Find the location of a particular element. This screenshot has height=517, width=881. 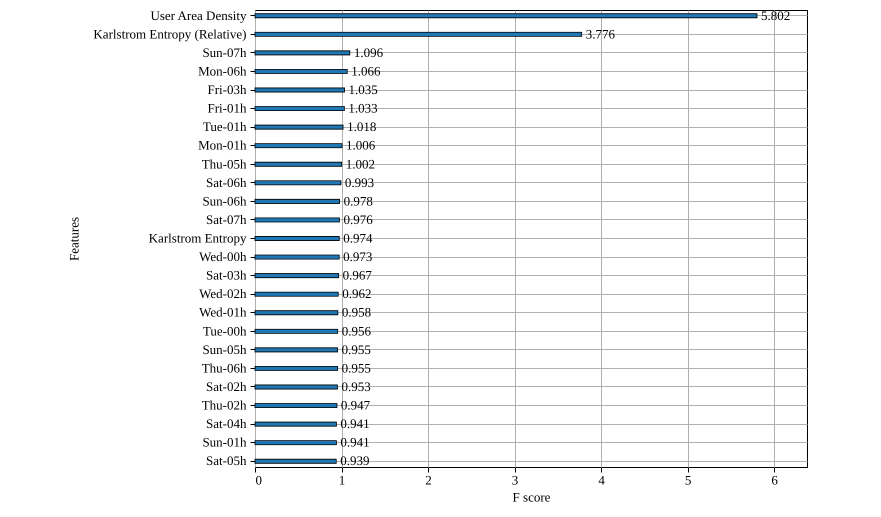

data-label: 1.096 is located at coordinates (369, 52).